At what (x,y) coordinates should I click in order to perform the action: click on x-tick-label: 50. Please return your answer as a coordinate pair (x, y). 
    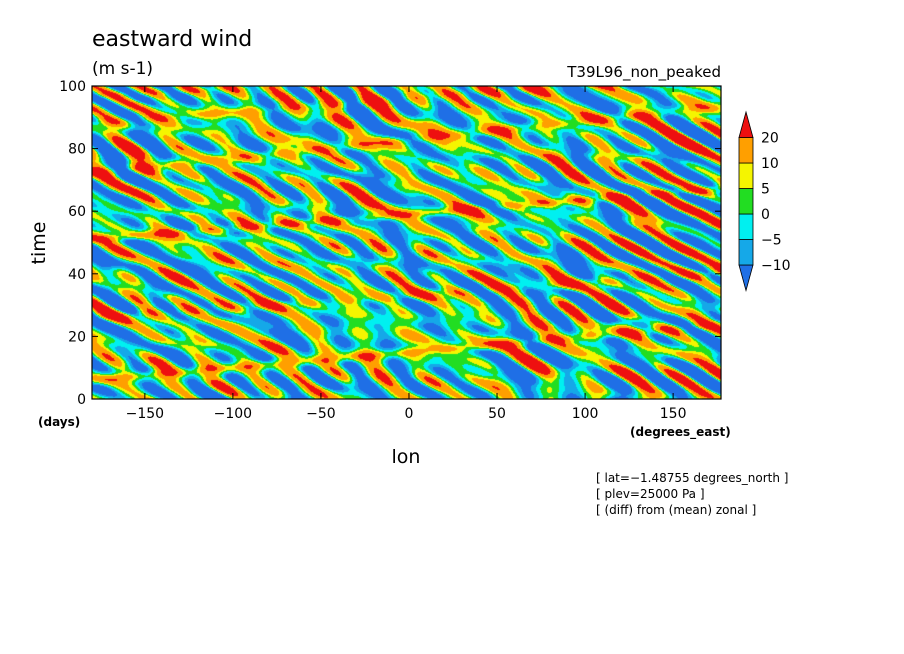
    Looking at the image, I should click on (497, 414).